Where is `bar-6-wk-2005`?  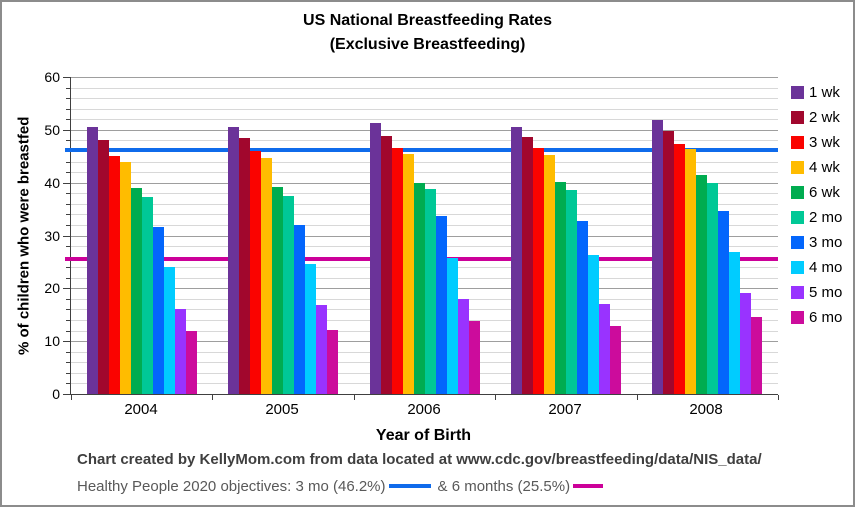
bar-6-wk-2005 is located at coordinates (277, 290).